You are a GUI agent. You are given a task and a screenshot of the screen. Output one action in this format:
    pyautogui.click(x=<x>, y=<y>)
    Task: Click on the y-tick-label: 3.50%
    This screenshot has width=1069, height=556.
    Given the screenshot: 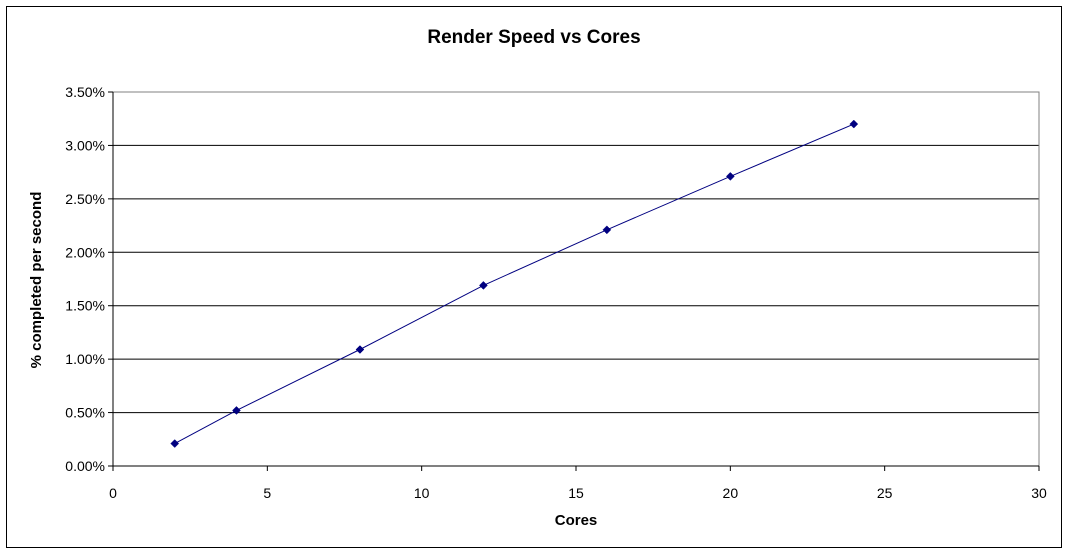 What is the action you would take?
    pyautogui.click(x=85, y=92)
    